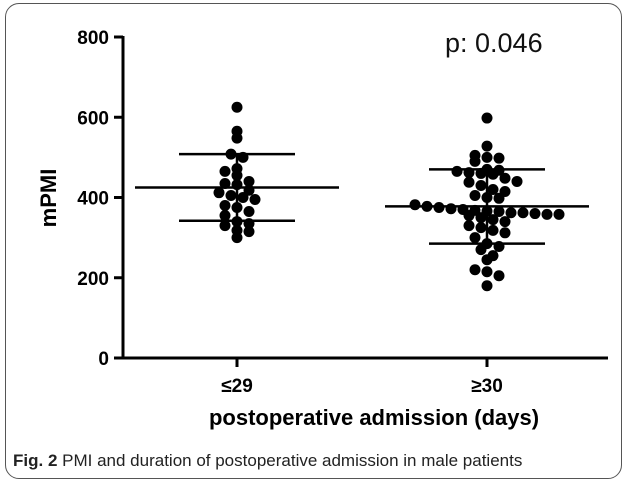 This screenshot has height=483, width=627. Describe the element at coordinates (362, 377) in the screenshot. I see `x-ticks: ≤29 ≥30` at that location.